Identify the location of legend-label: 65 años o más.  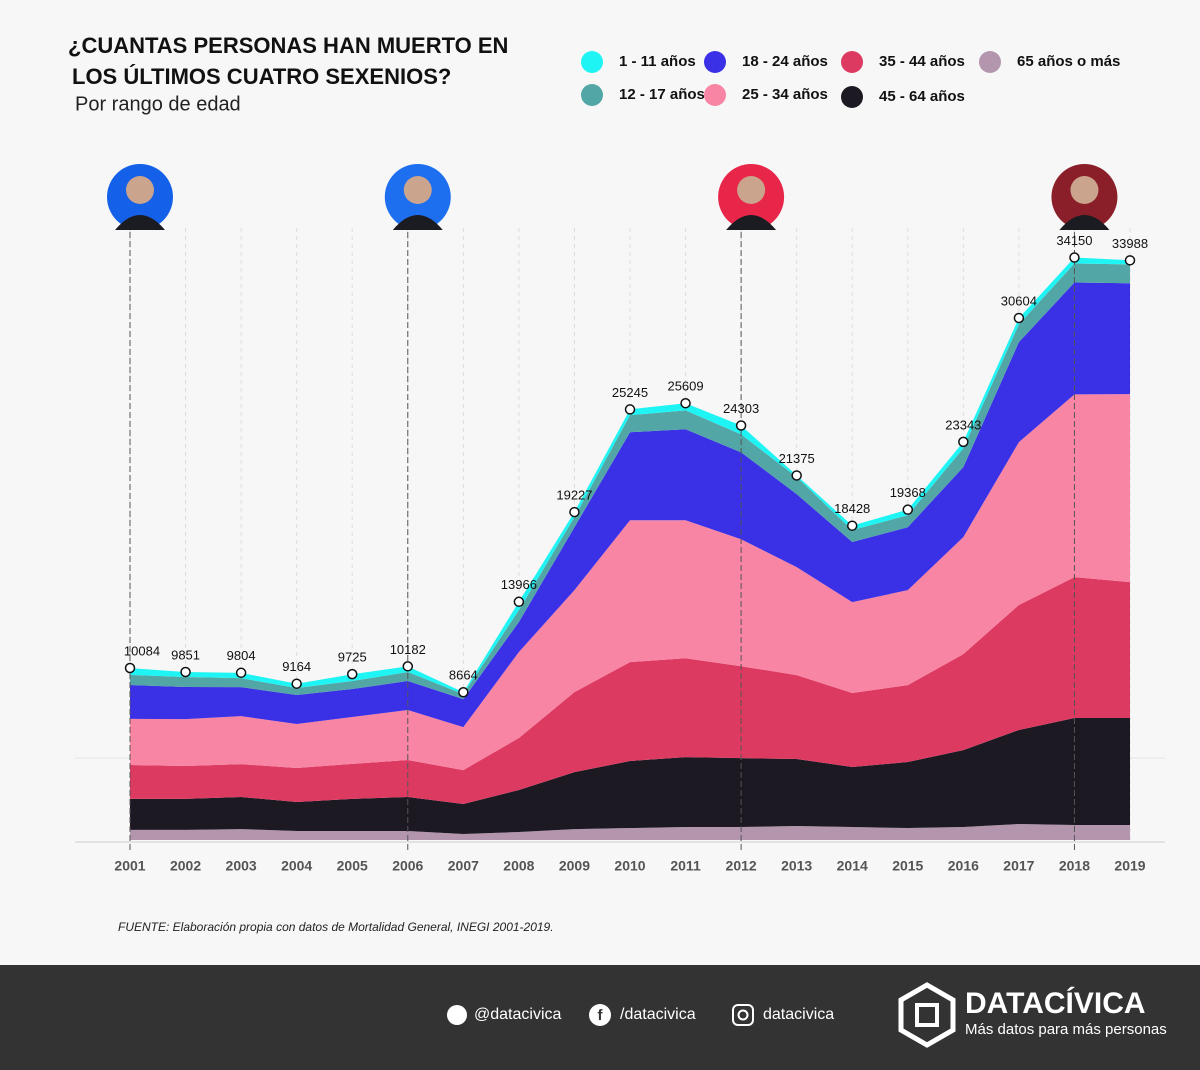
(1068, 61).